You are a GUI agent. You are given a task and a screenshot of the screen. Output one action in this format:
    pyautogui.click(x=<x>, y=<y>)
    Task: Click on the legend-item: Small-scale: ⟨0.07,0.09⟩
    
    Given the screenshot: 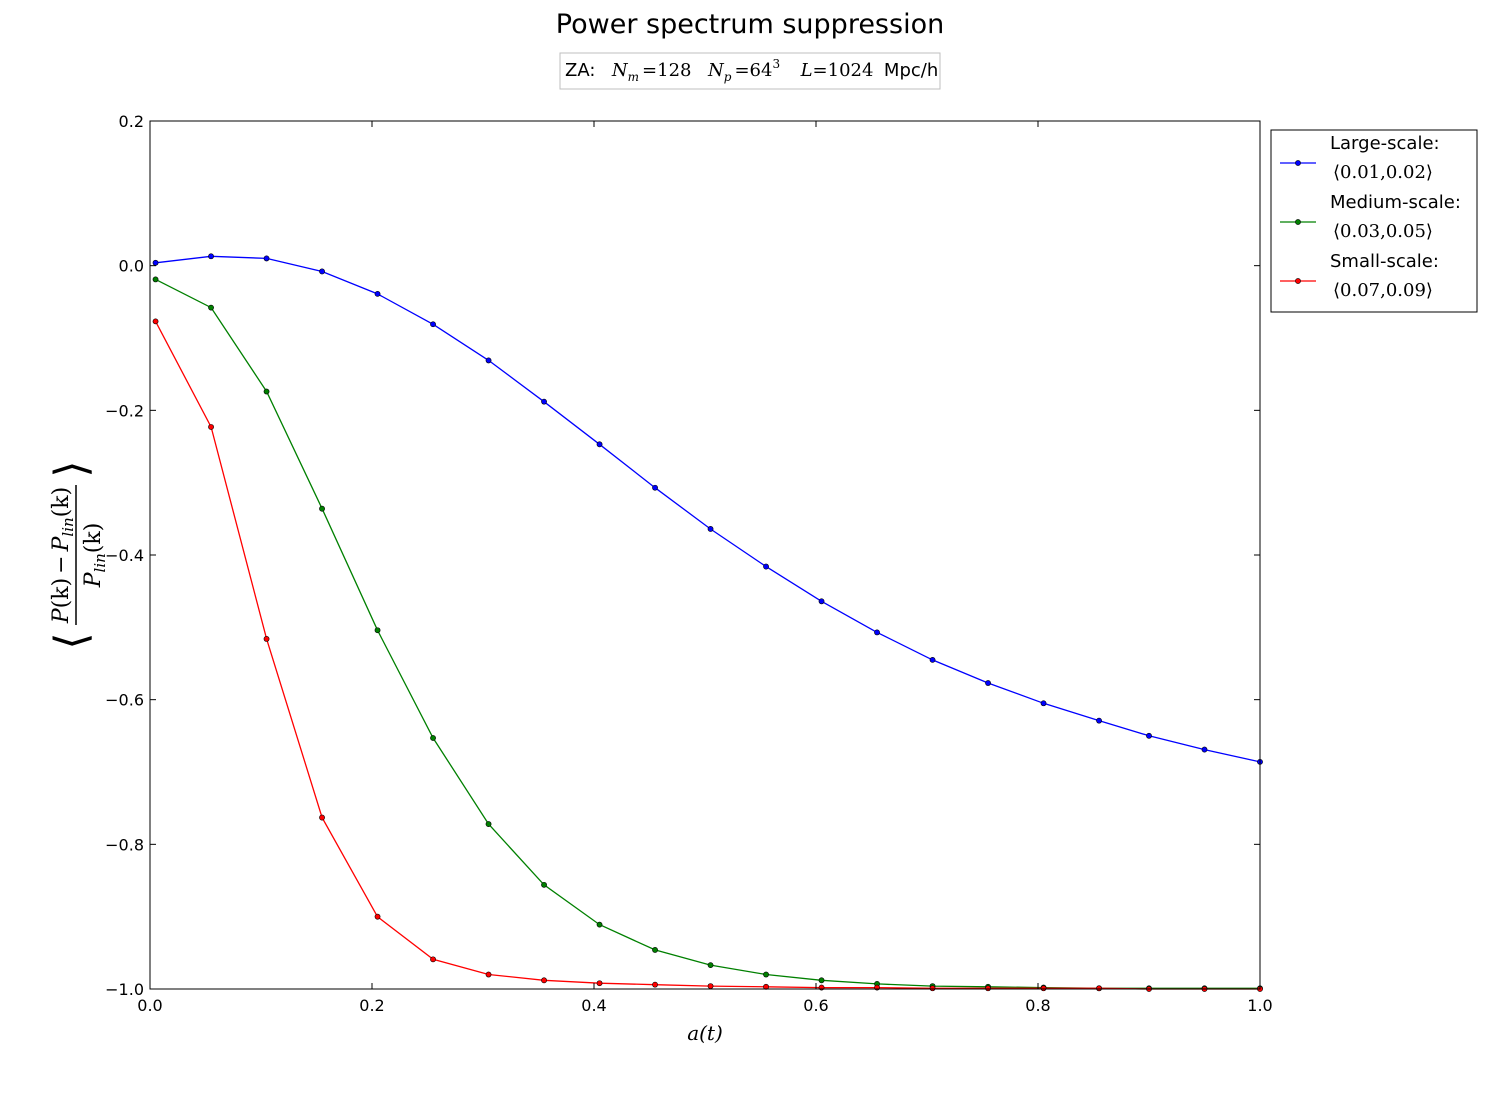 What is the action you would take?
    pyautogui.click(x=1359, y=276)
    